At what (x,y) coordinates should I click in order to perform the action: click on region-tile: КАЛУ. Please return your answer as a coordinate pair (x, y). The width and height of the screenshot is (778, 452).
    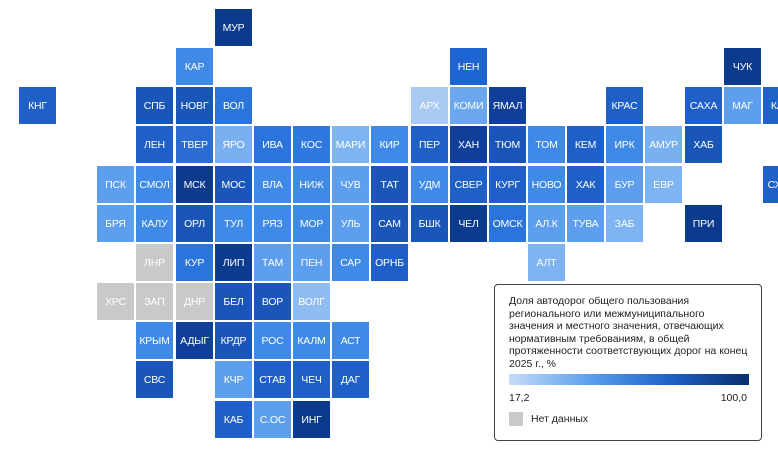
    Looking at the image, I should click on (154, 223).